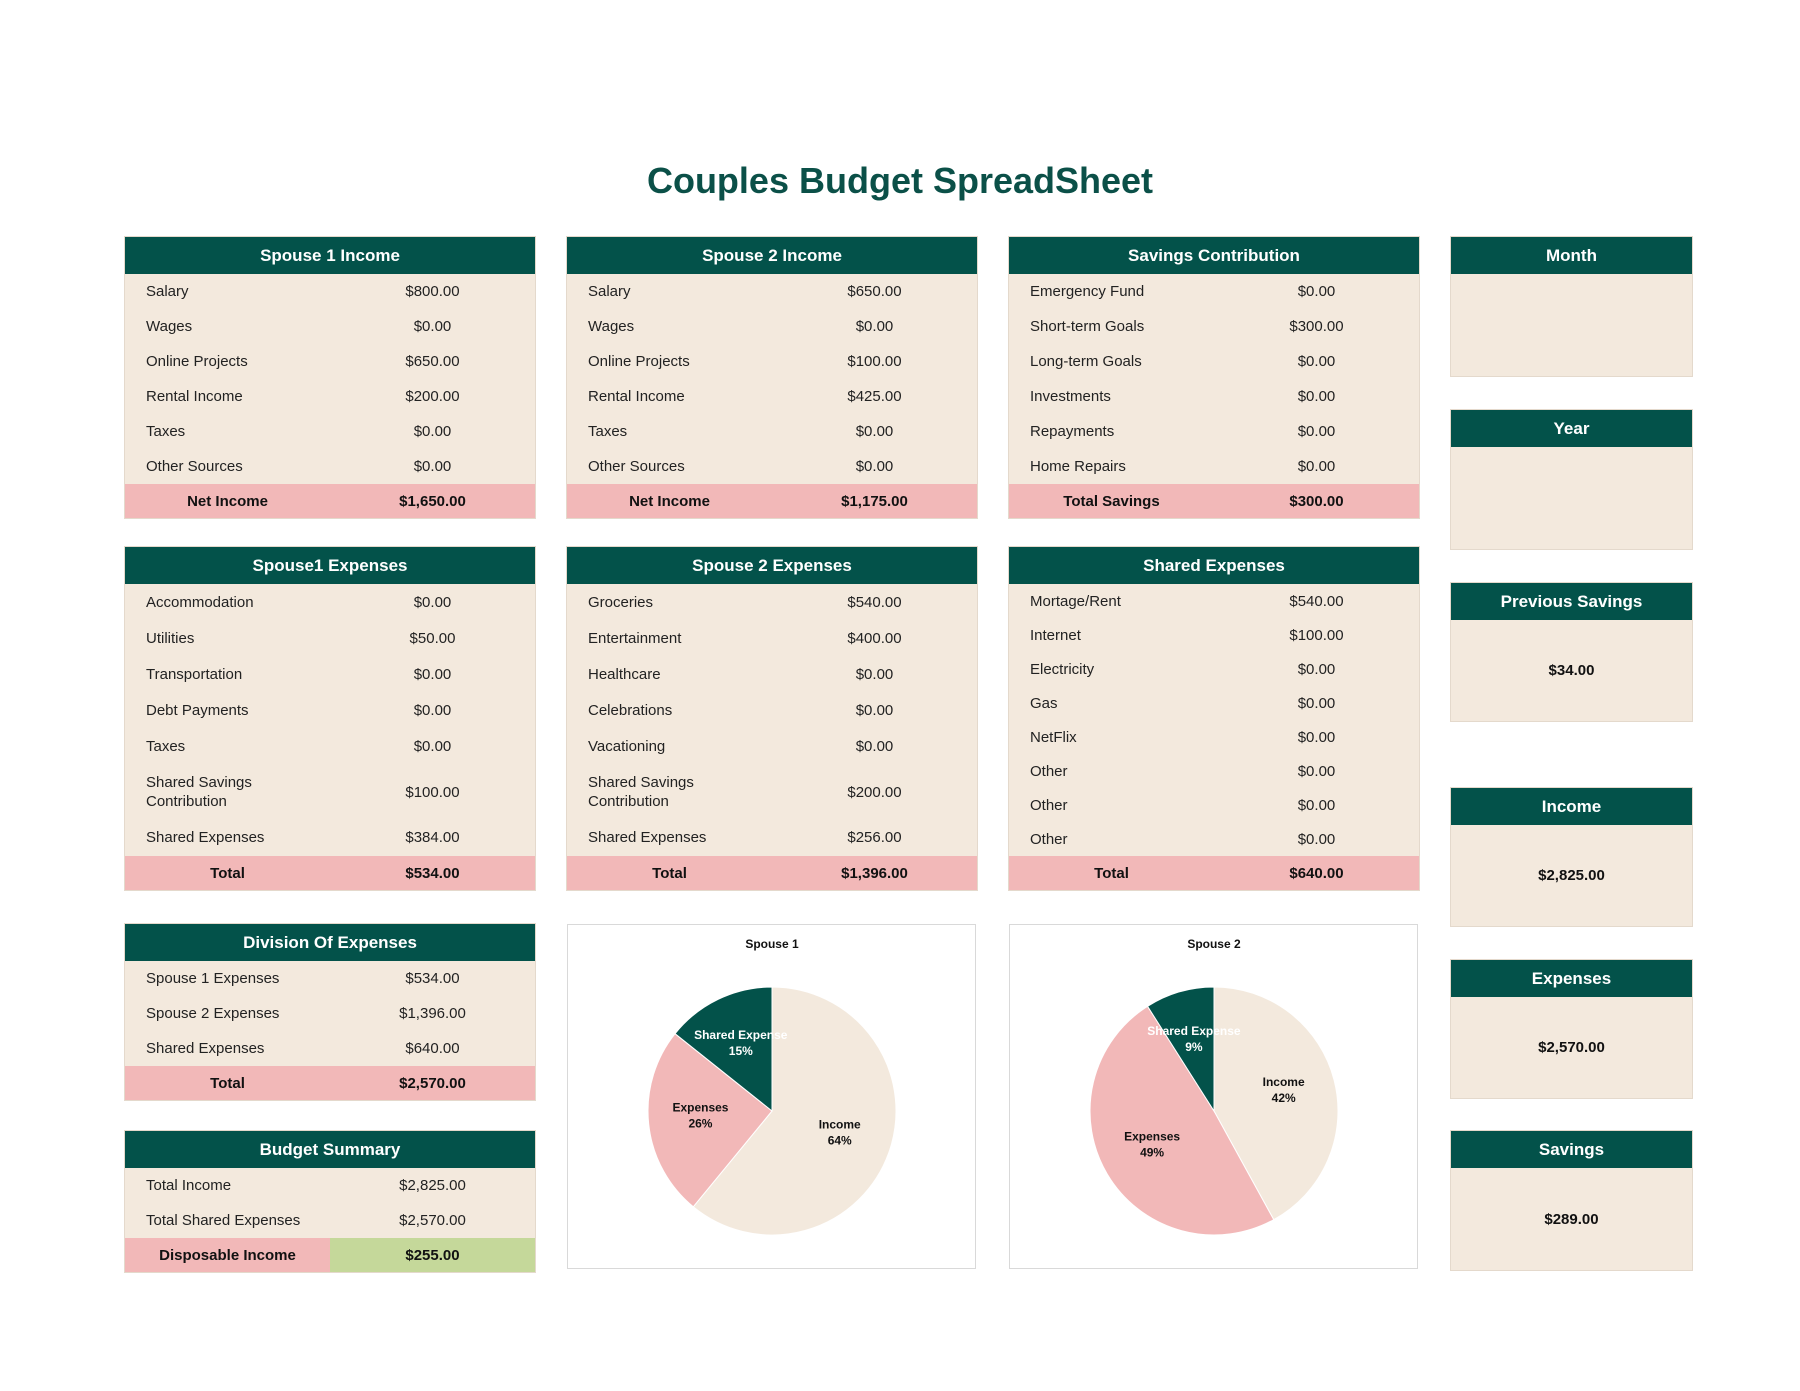 This screenshot has width=1800, height=1391. I want to click on table-title: Budget Summary, so click(330, 1149).